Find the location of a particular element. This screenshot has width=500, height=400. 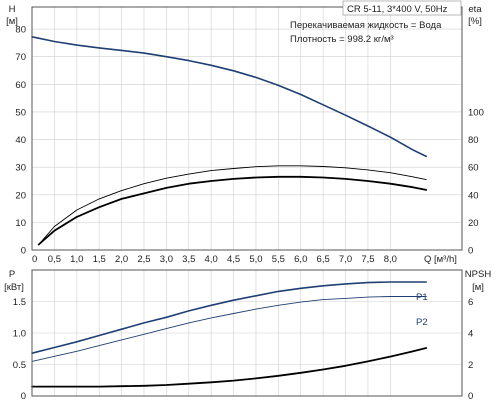

bottom-right-tick-label: 2 is located at coordinates (470, 365).